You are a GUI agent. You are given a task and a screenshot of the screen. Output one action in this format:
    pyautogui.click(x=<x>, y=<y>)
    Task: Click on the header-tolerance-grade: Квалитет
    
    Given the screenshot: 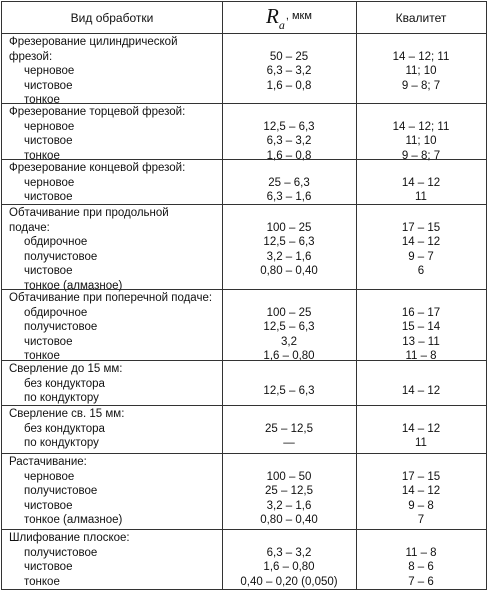 What is the action you would take?
    pyautogui.click(x=421, y=18)
    